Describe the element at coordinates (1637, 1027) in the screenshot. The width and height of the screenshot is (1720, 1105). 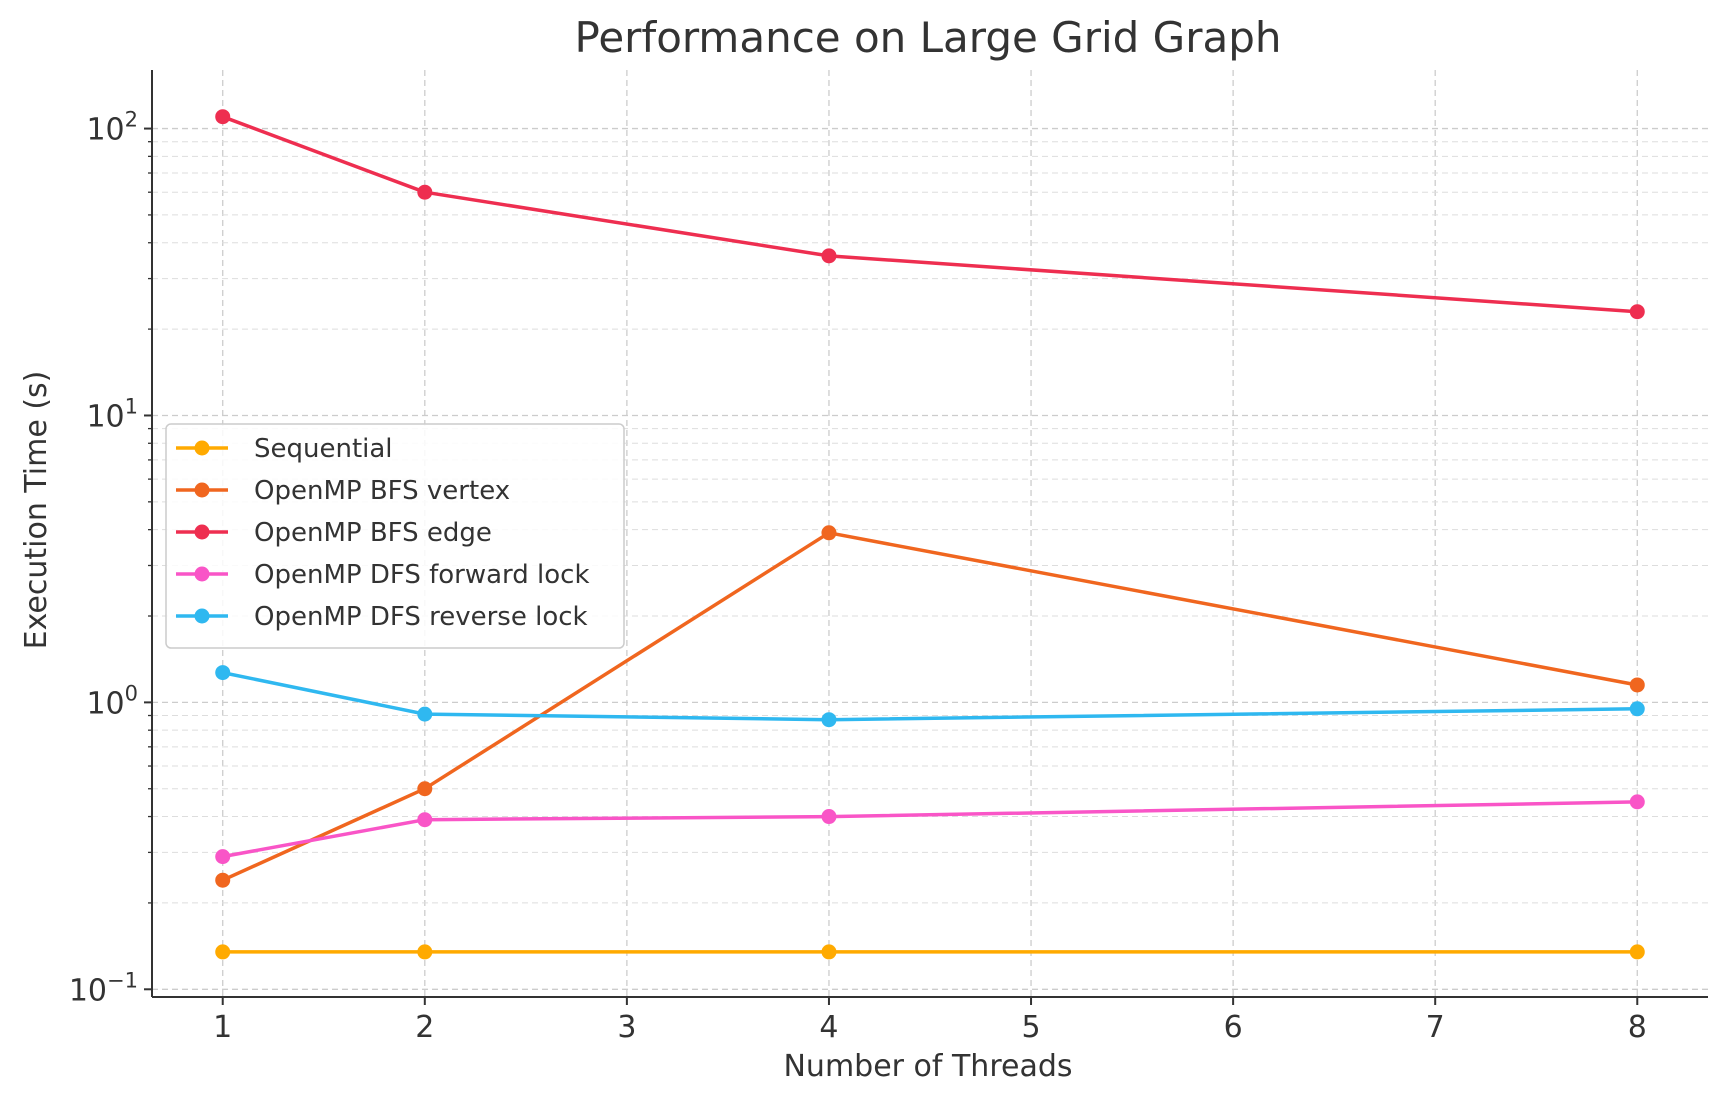
I see `x-tick-label: 8` at that location.